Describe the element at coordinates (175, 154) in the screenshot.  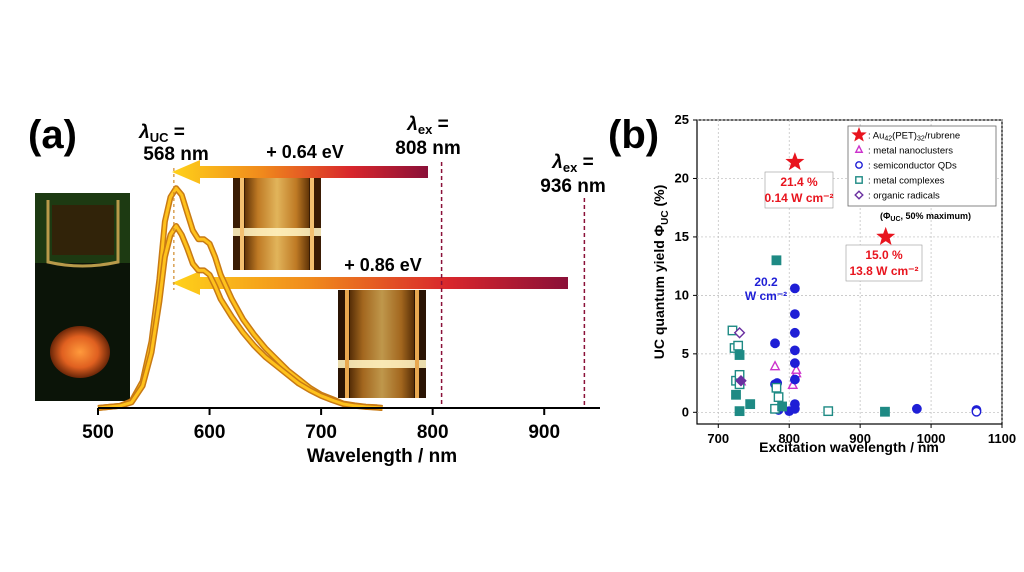
I see `lambda-uc-value: 568 nm` at that location.